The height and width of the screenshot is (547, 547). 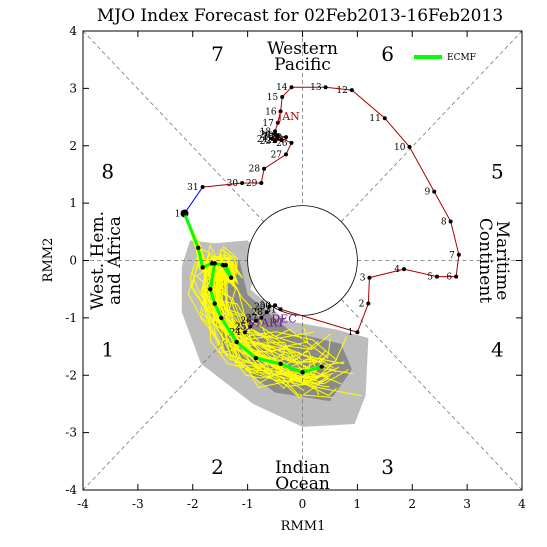 I want to click on december-day-label: 29, so click(x=260, y=307).